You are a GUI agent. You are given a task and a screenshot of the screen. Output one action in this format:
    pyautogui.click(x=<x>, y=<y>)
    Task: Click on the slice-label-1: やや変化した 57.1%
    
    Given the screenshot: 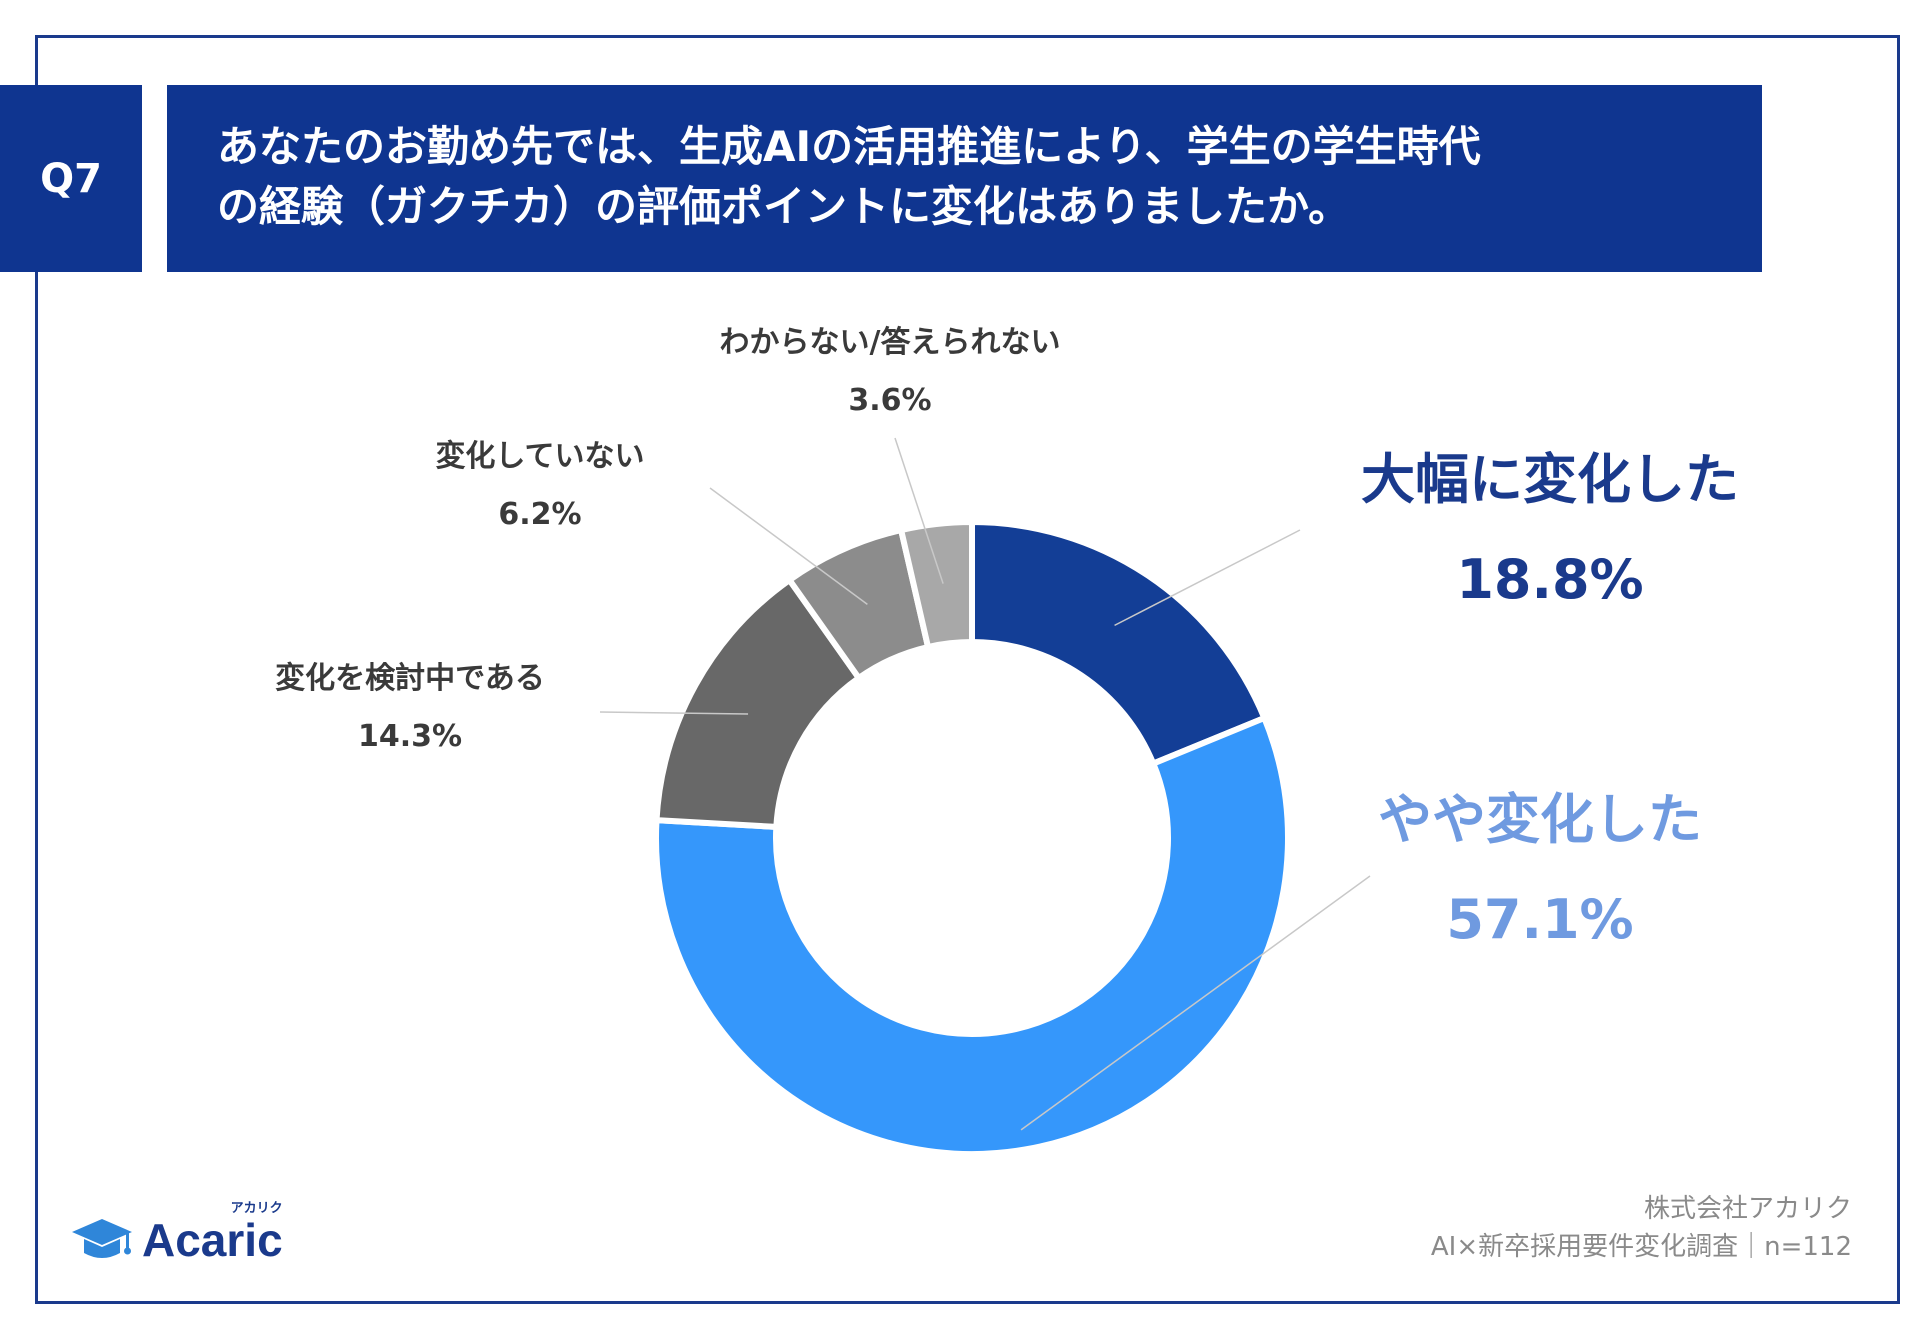 What is the action you would take?
    pyautogui.click(x=1540, y=870)
    